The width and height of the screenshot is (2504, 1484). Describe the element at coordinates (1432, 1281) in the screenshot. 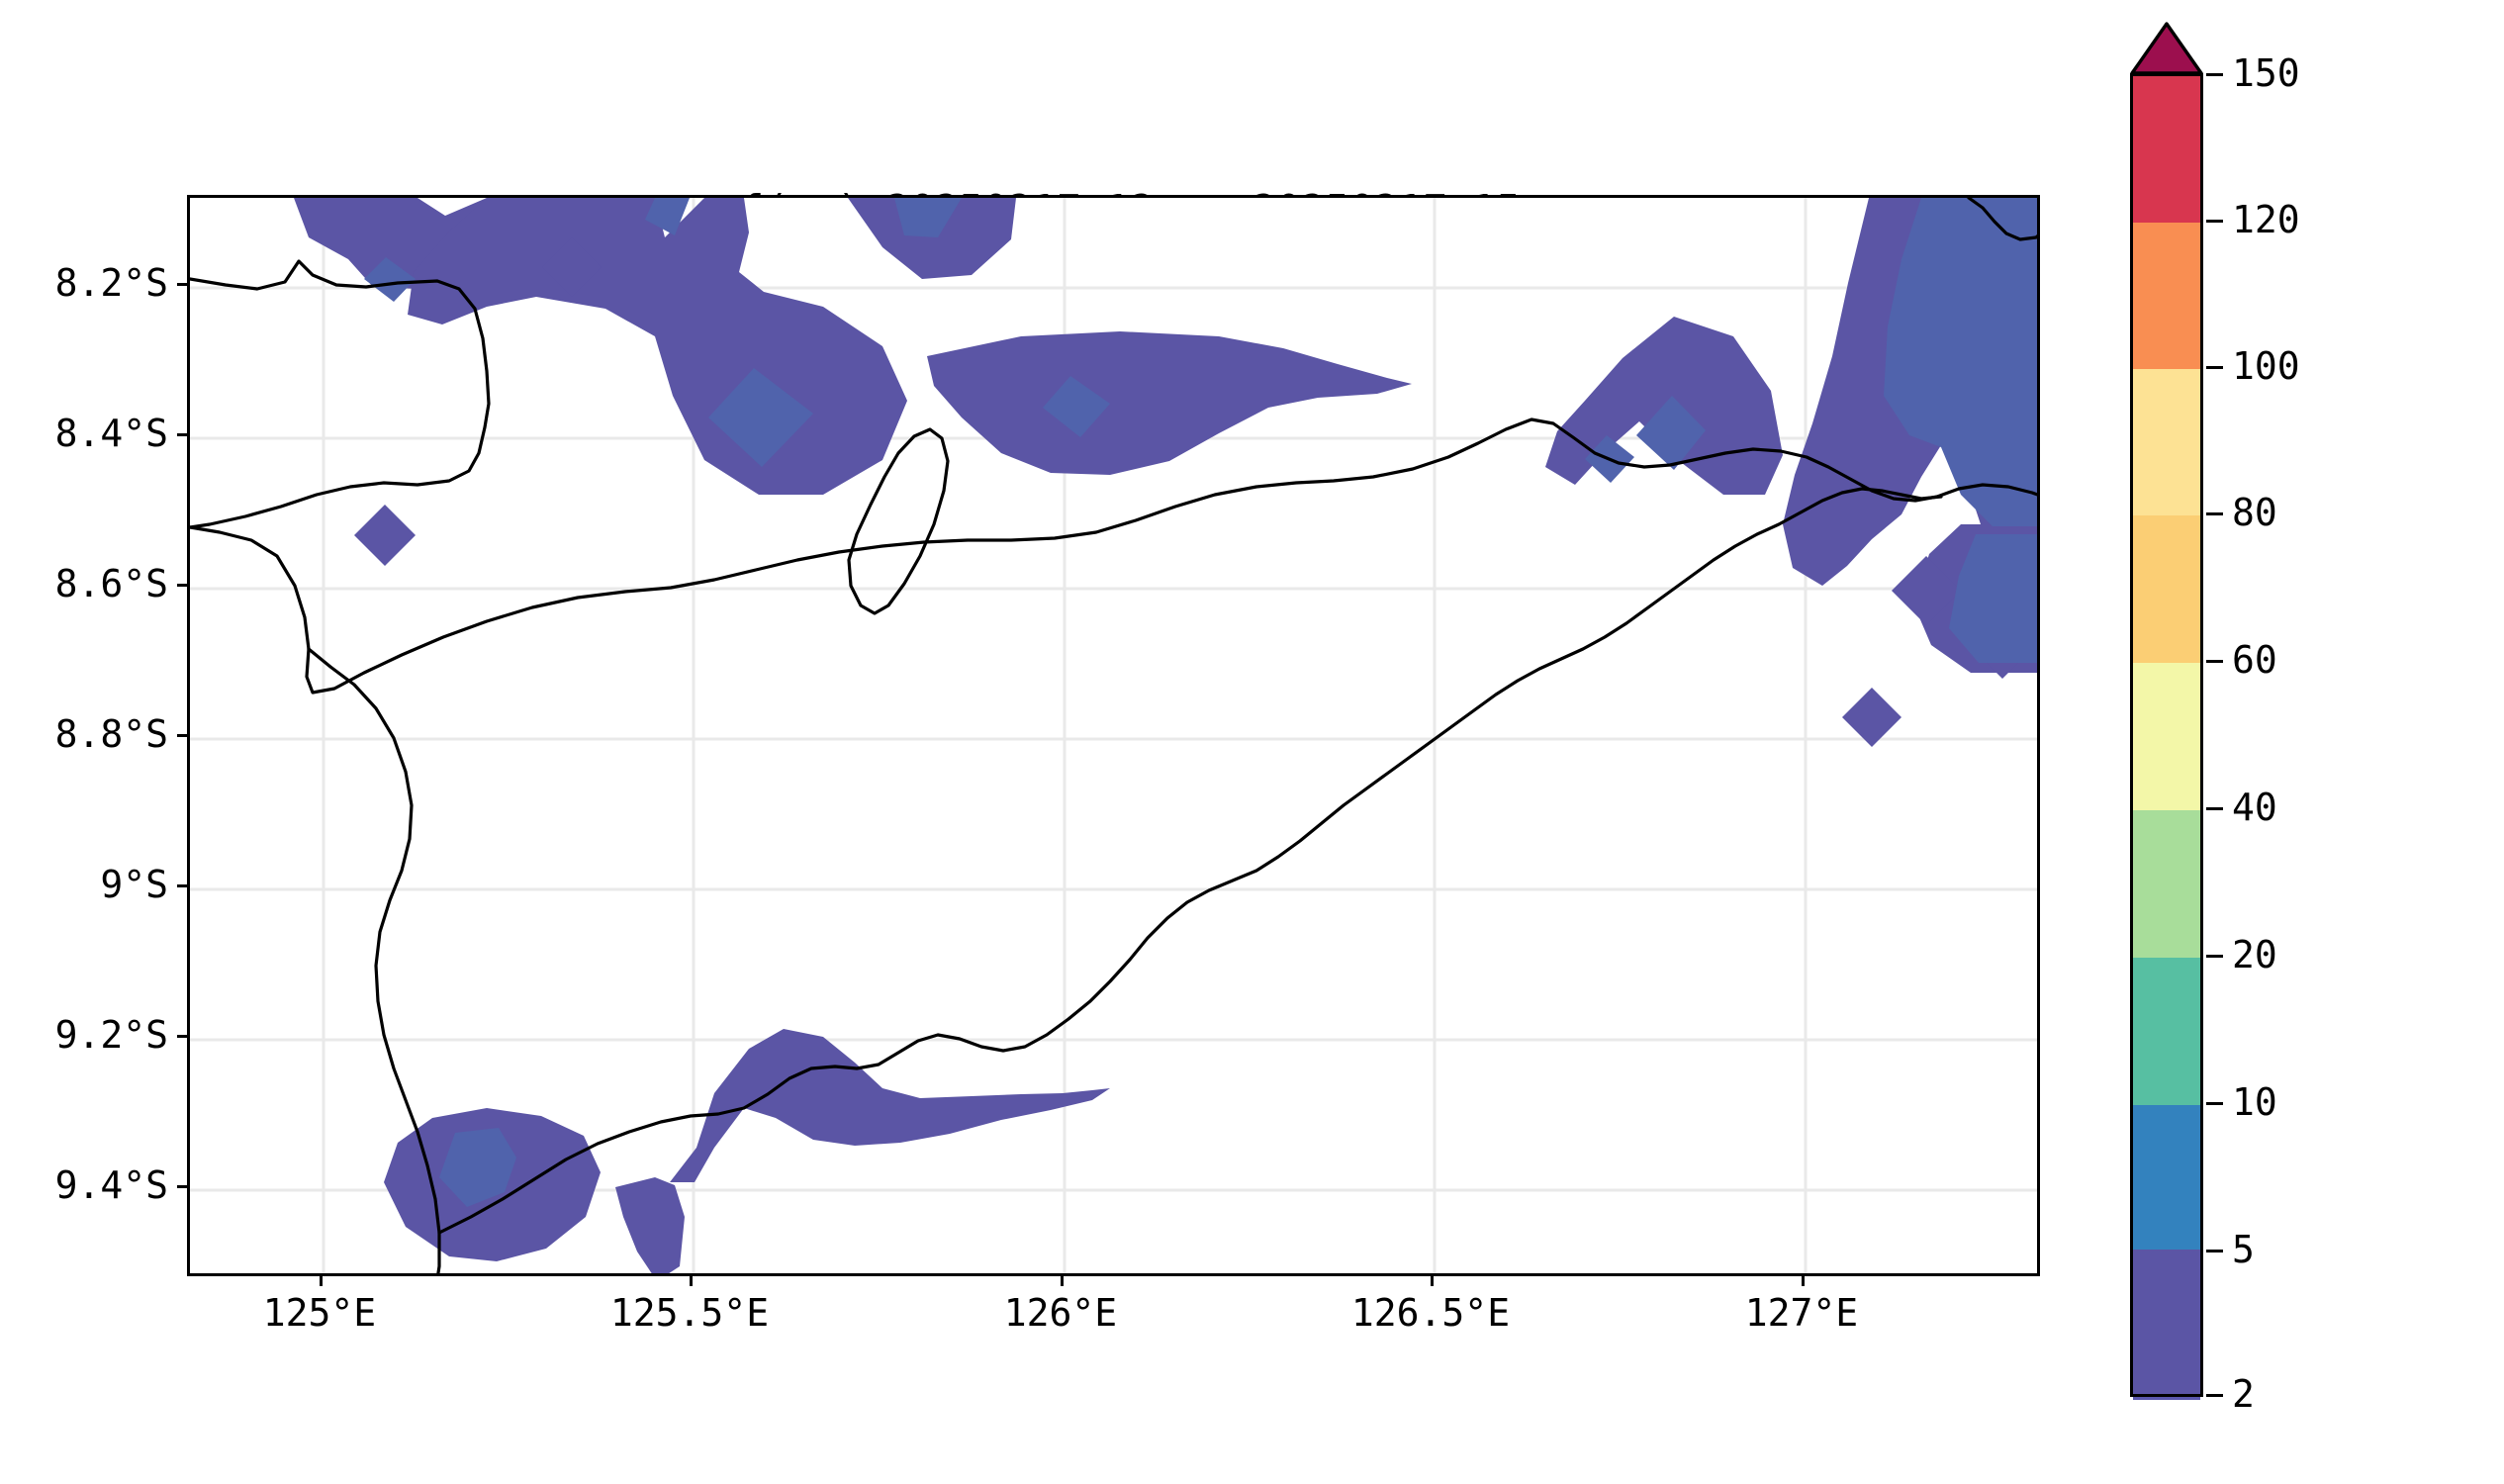

I see `xtick-mark-126.5E` at that location.